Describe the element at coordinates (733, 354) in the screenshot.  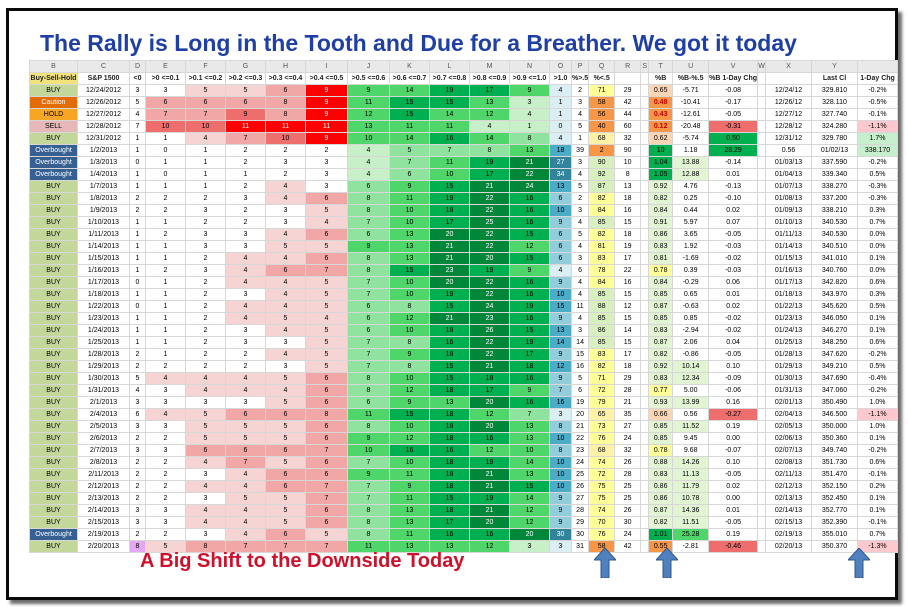
I see `percent-b-chg-cell: -0.05` at that location.